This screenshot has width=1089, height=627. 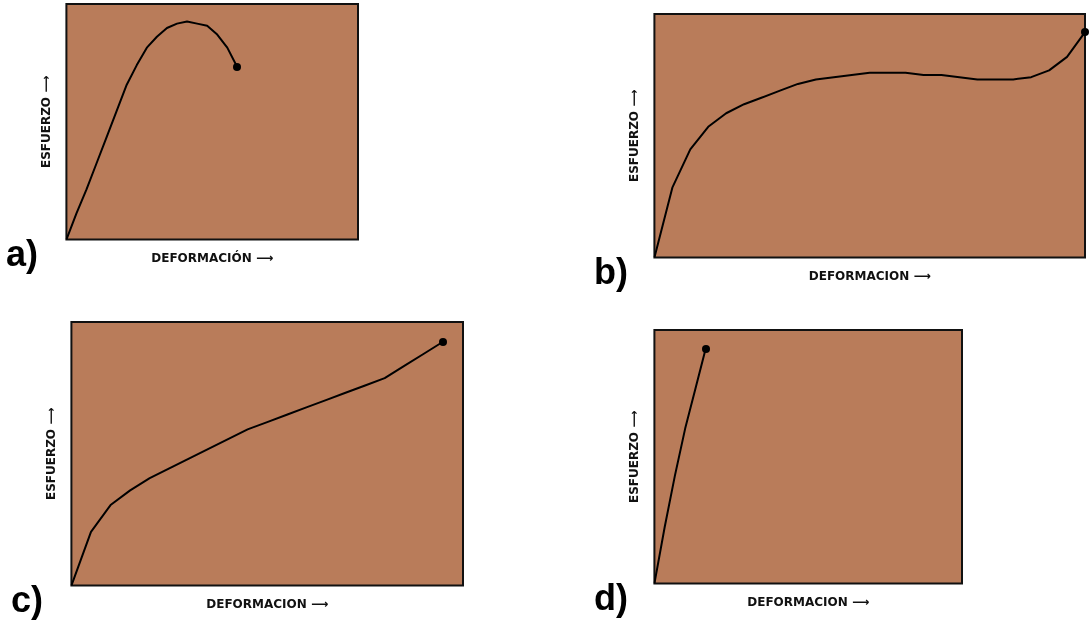 I want to click on x-axis-title: DEFORMACIÓN ⟶, so click(x=212, y=257).